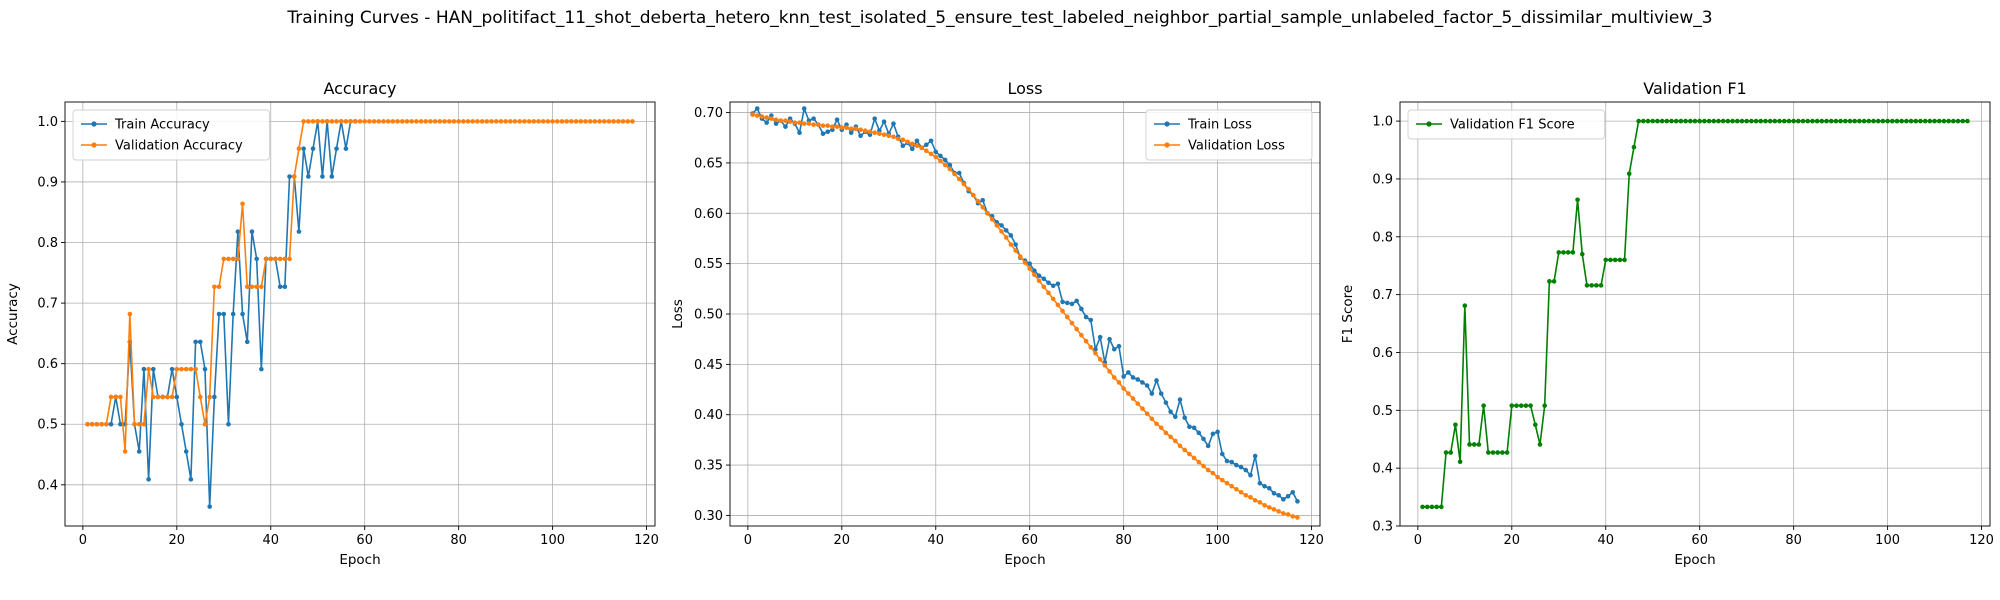  Describe the element at coordinates (171, 135) in the screenshot. I see `legend: Train Accuracy Validation Accuracy` at that location.